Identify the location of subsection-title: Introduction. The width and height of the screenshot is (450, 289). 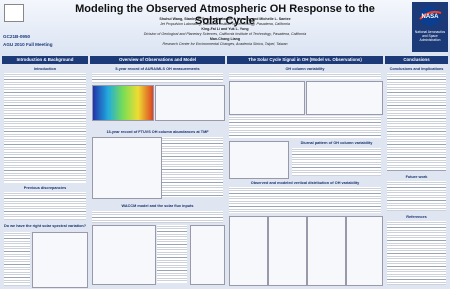
(45, 69).